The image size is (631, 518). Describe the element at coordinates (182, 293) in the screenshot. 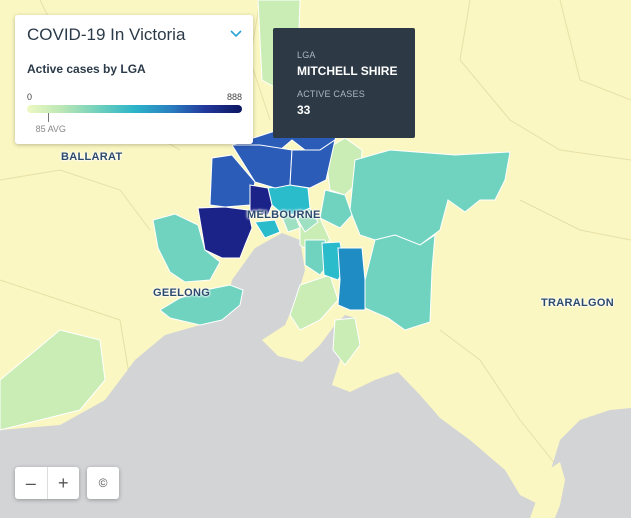

I see `city-label-geelong: GEELONG` at that location.